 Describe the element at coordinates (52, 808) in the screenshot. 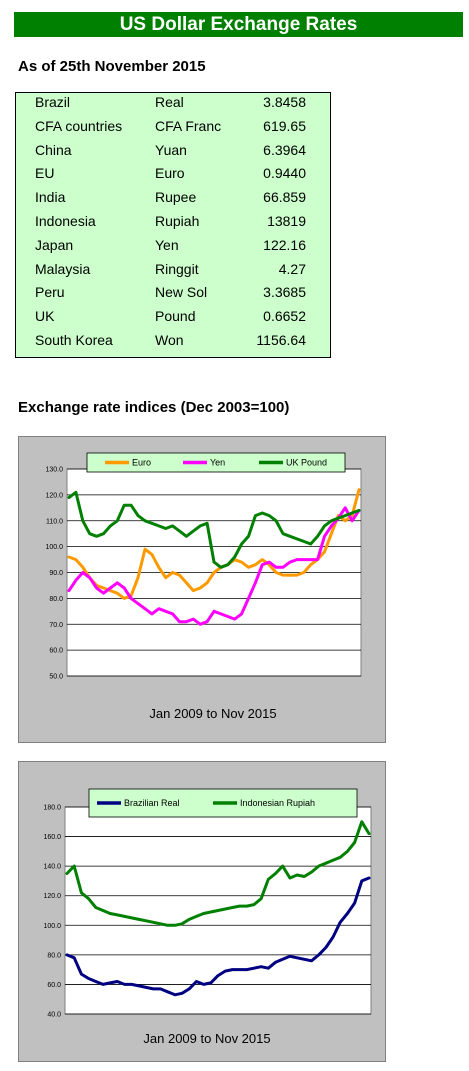

I see `y-tick-label: 180.0` at that location.